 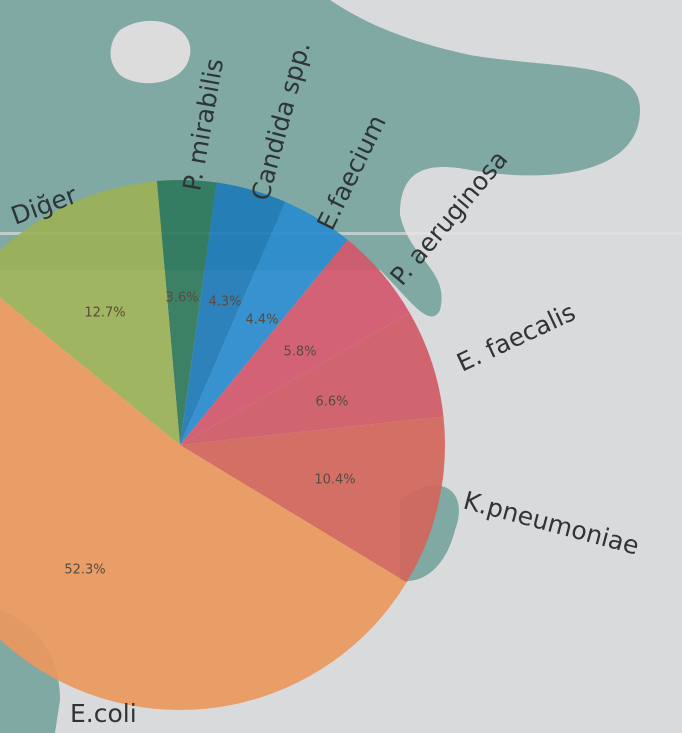 I want to click on value-label: 52.3%, so click(x=84, y=570).